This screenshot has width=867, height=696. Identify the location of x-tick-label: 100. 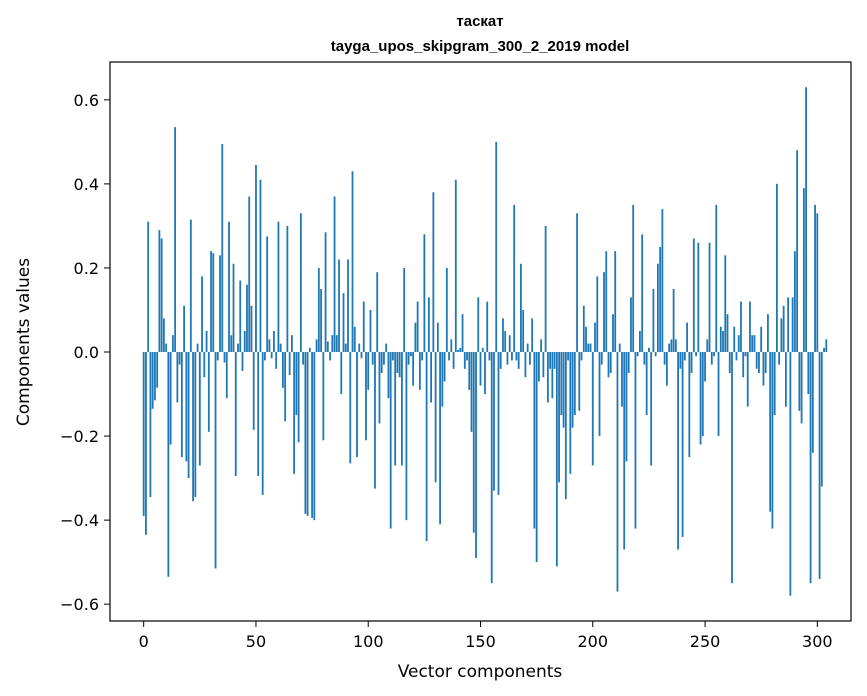
(368, 641).